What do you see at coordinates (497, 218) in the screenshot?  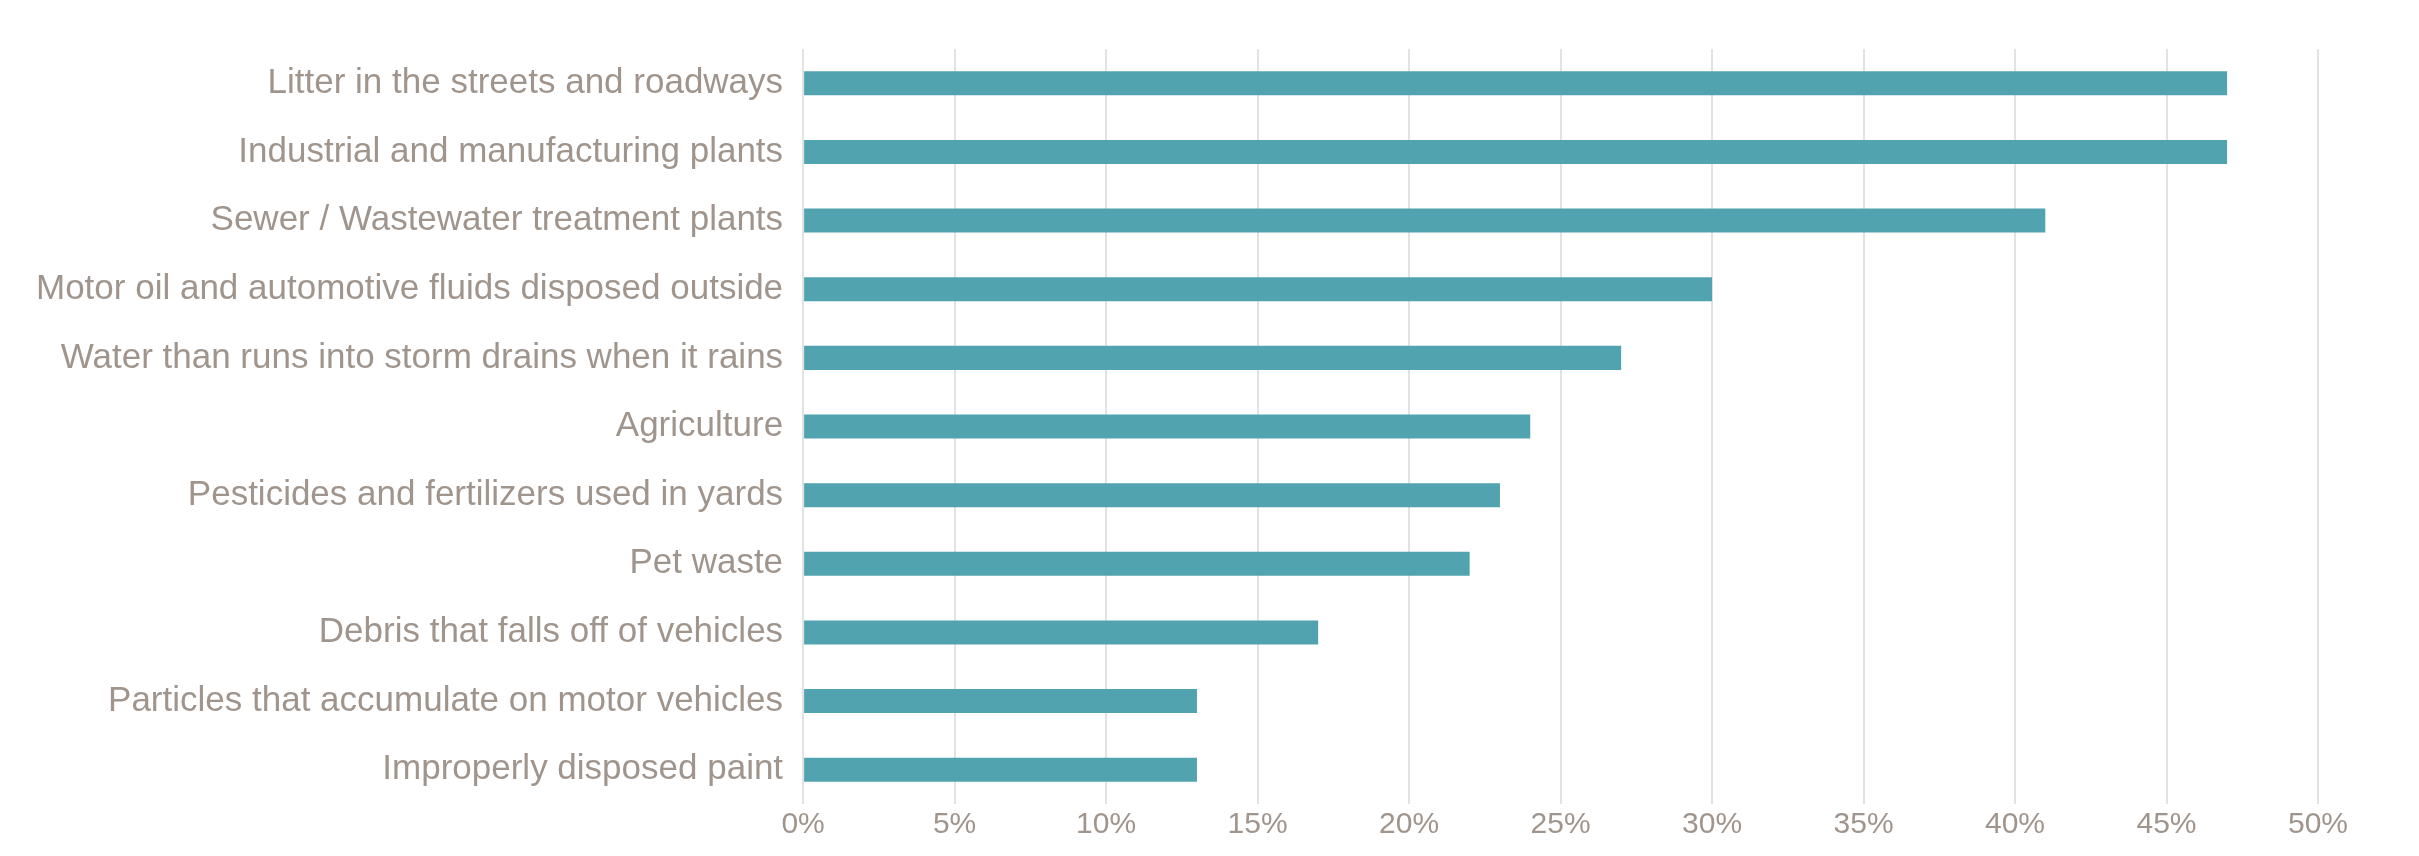 I see `y-tick-label: Sewer / Wastewater treatment plants` at bounding box center [497, 218].